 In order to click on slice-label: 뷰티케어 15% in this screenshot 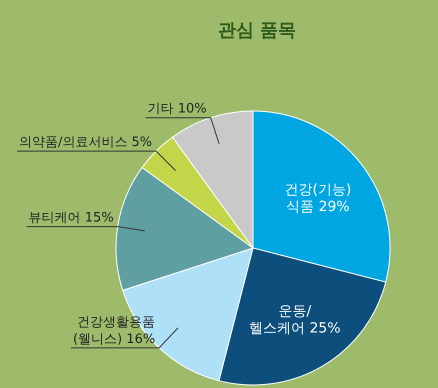, I will do `click(71, 218)`.